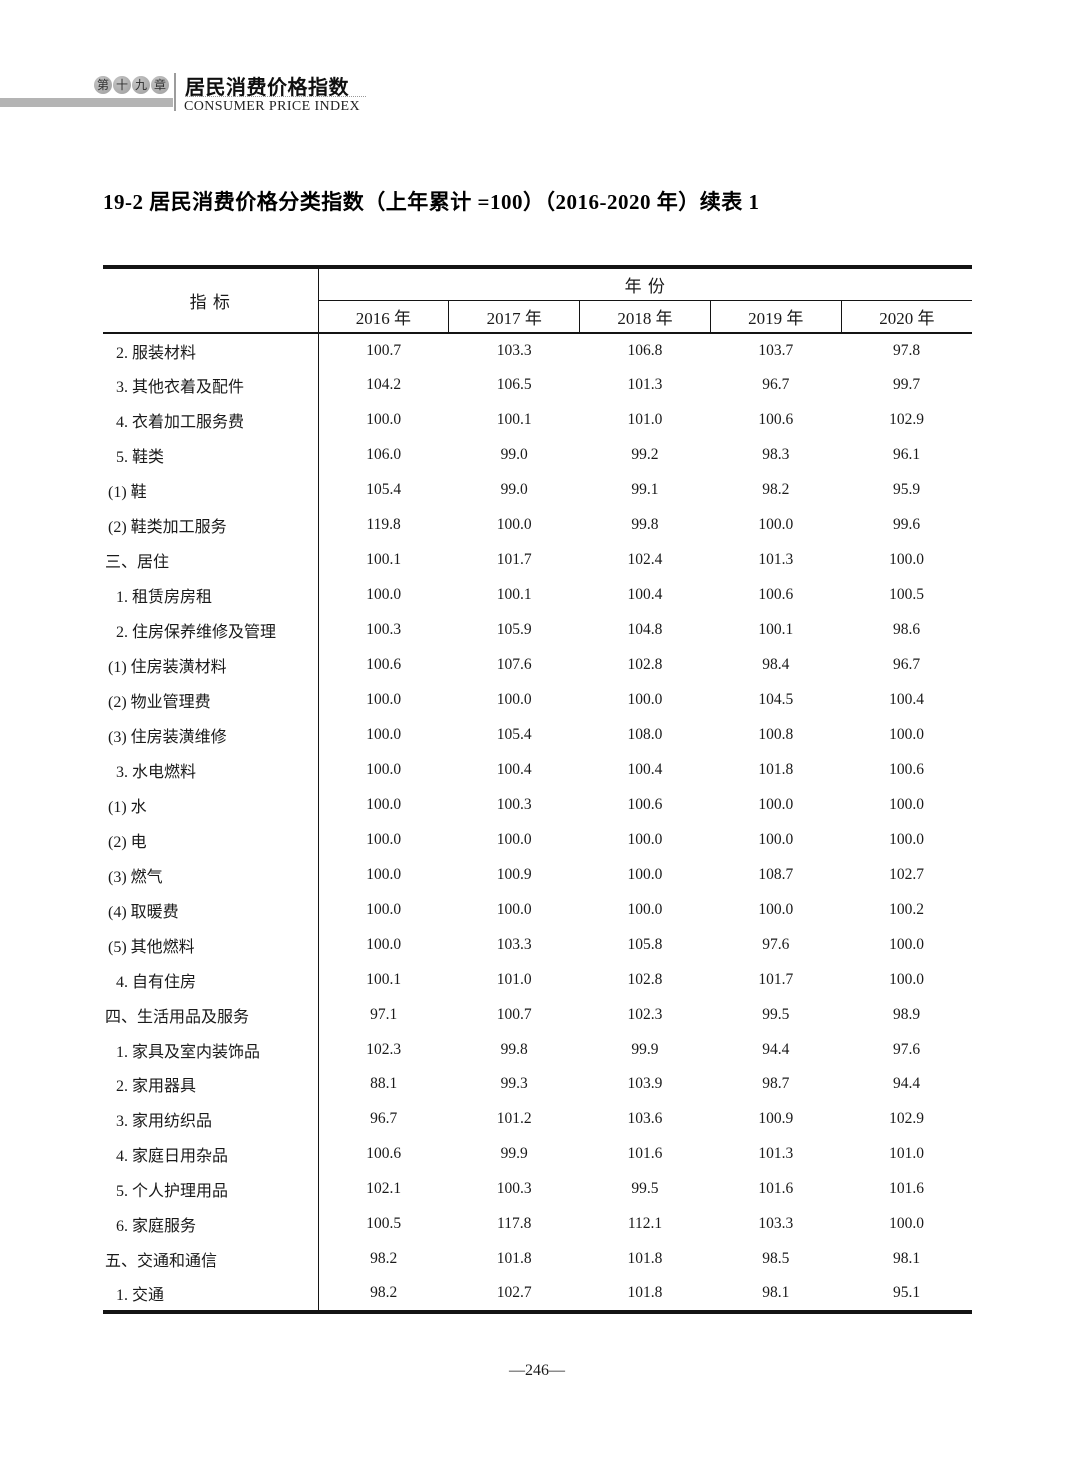 This screenshot has height=1458, width=1074. Describe the element at coordinates (383, 317) in the screenshot. I see `year-column-header: 2016 年` at that location.